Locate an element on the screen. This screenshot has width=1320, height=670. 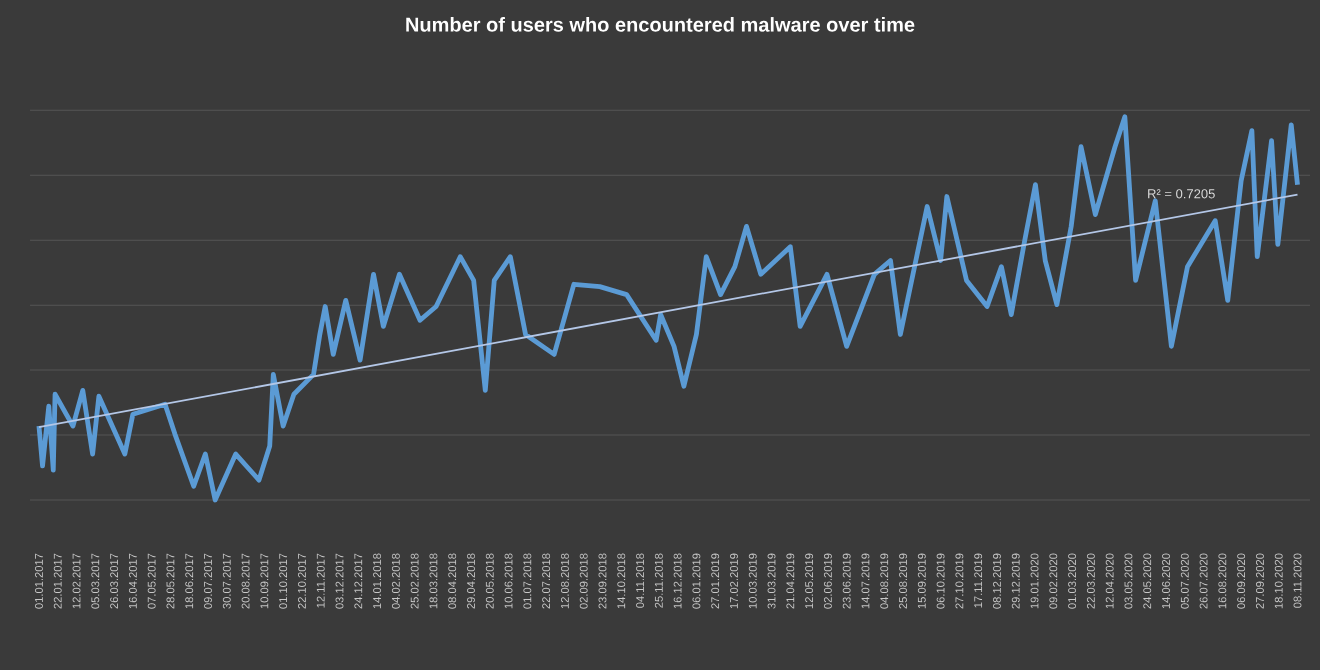
chart-title: Number of users who encountered malware over time is located at coordinates (660, 24).